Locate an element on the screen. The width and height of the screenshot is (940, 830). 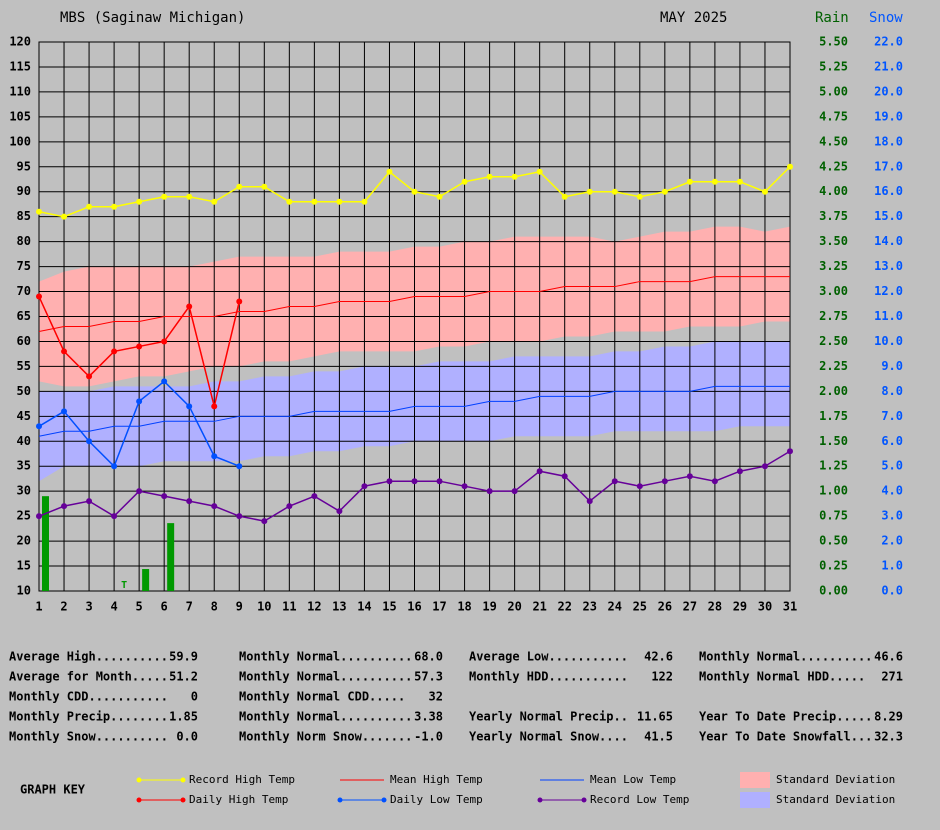
x-tick-label: 14 is located at coordinates (364, 607).